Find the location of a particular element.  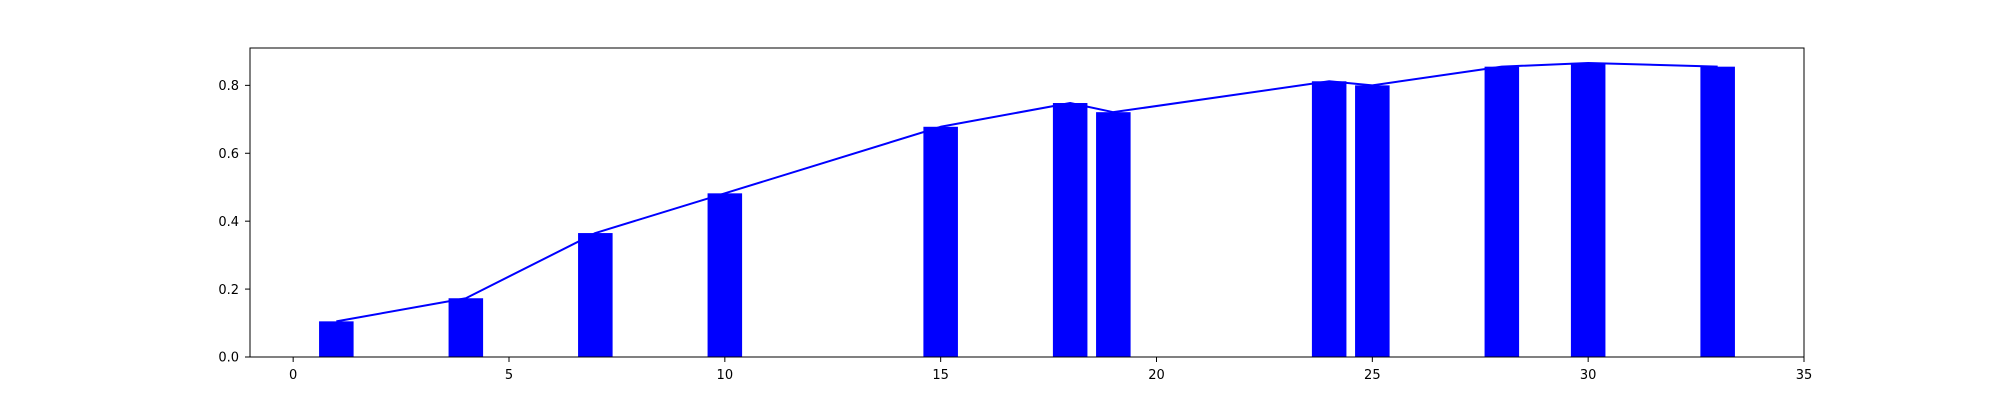

x-tick-label-1: 5 is located at coordinates (509, 375).